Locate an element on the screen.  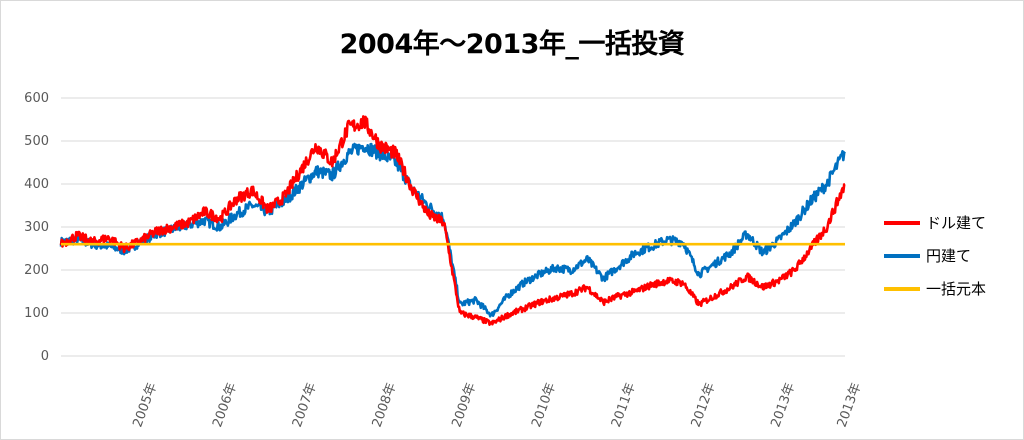
legend-label-usd: ドル建て is located at coordinates (956, 223).